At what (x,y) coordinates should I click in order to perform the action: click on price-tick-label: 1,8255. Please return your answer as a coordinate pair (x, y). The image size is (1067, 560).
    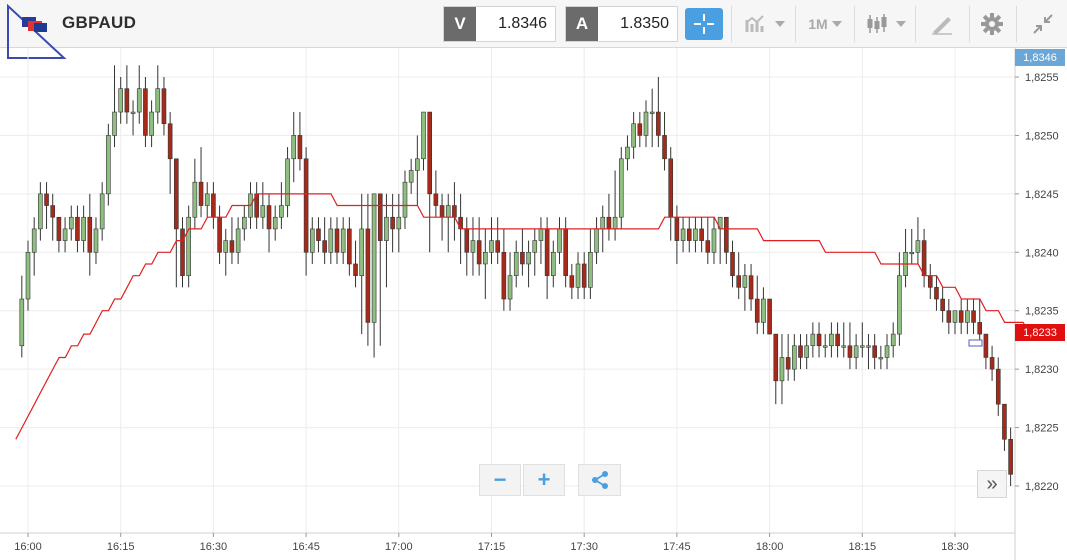
    Looking at the image, I should click on (1042, 78).